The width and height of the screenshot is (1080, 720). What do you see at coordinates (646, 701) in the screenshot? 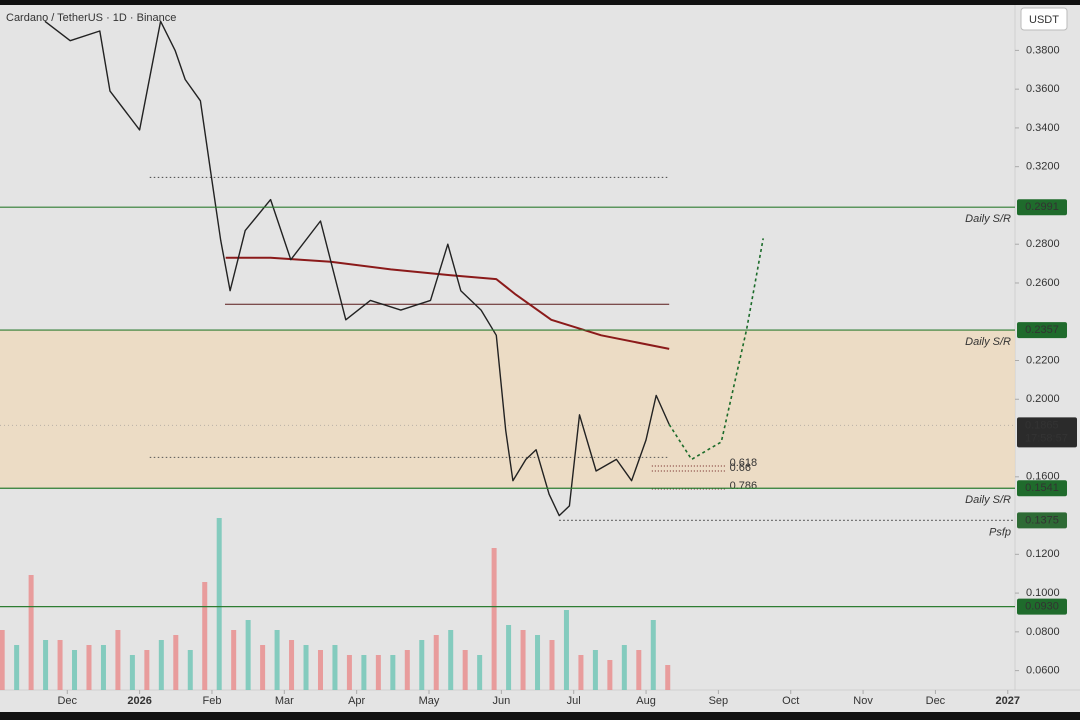
I see `x-tick-label: Aug` at bounding box center [646, 701].